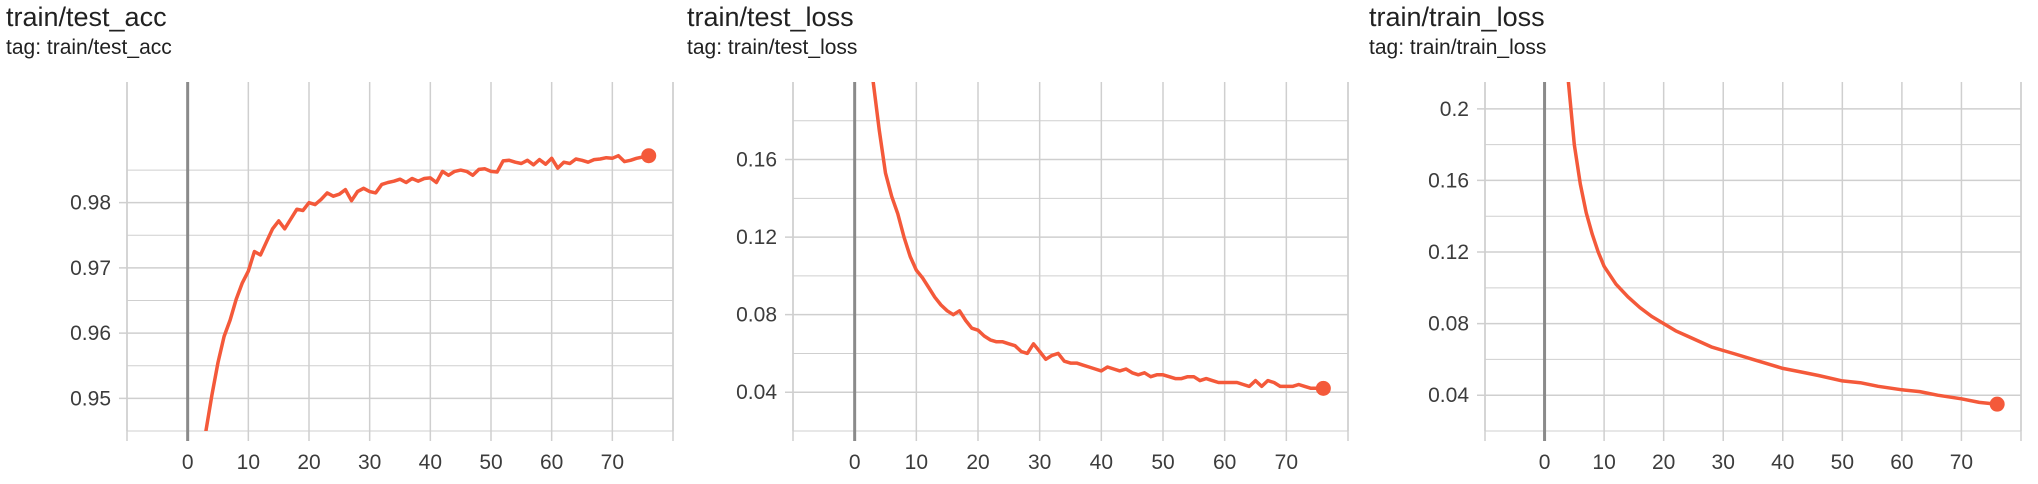  I want to click on y-tick-label: 0.2, so click(1454, 109).